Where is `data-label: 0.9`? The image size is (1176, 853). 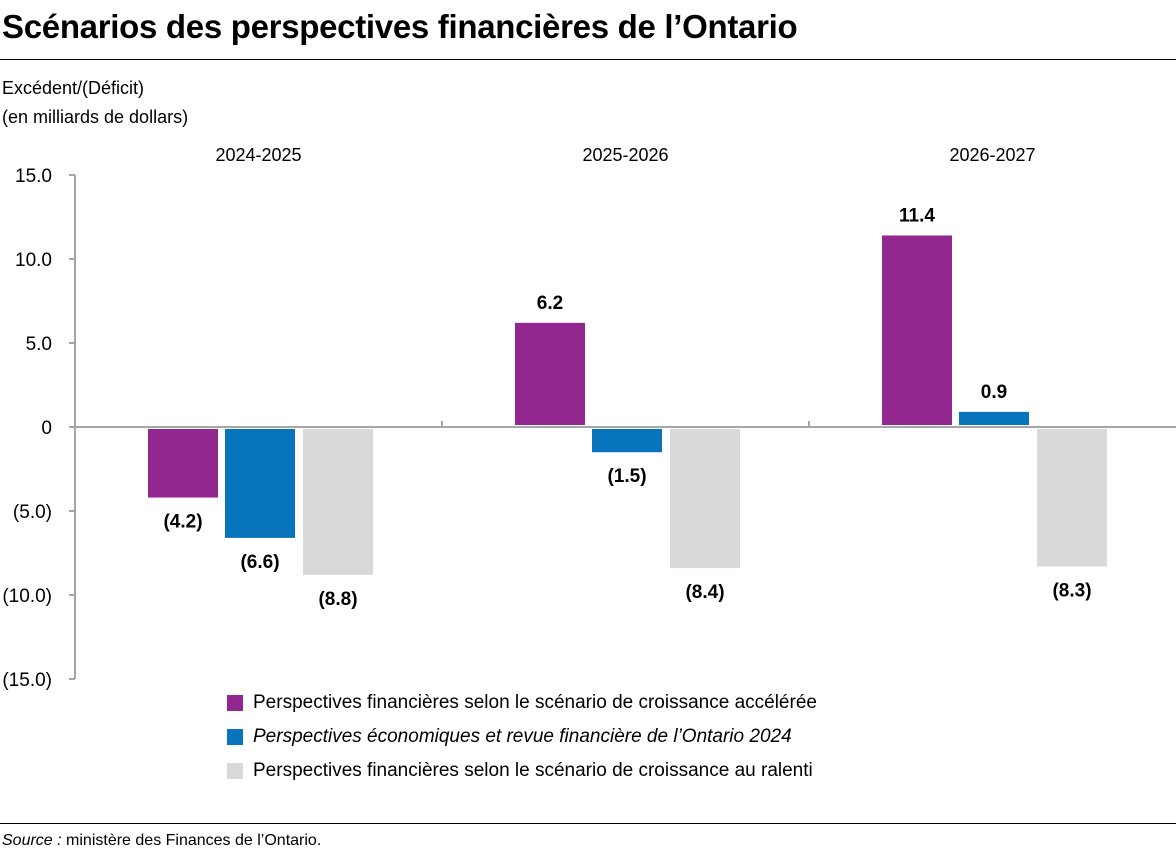
data-label: 0.9 is located at coordinates (994, 392).